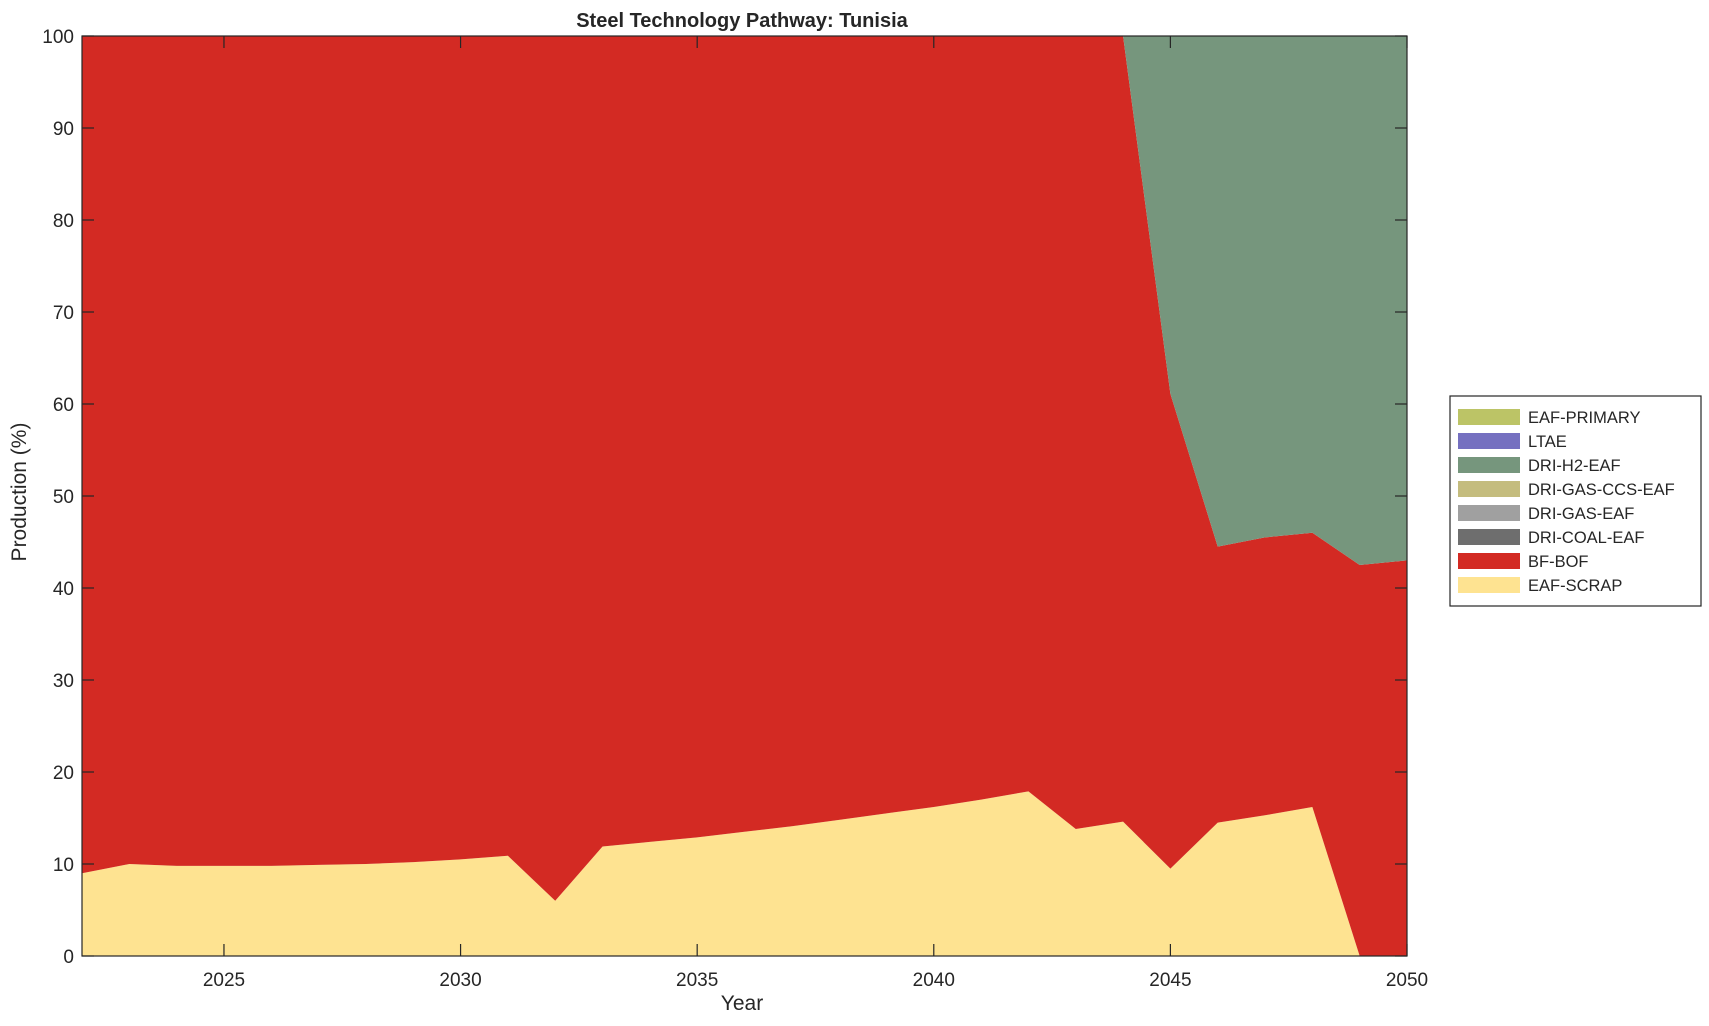 The image size is (1709, 1026). I want to click on y-tick-label: 50, so click(63, 497).